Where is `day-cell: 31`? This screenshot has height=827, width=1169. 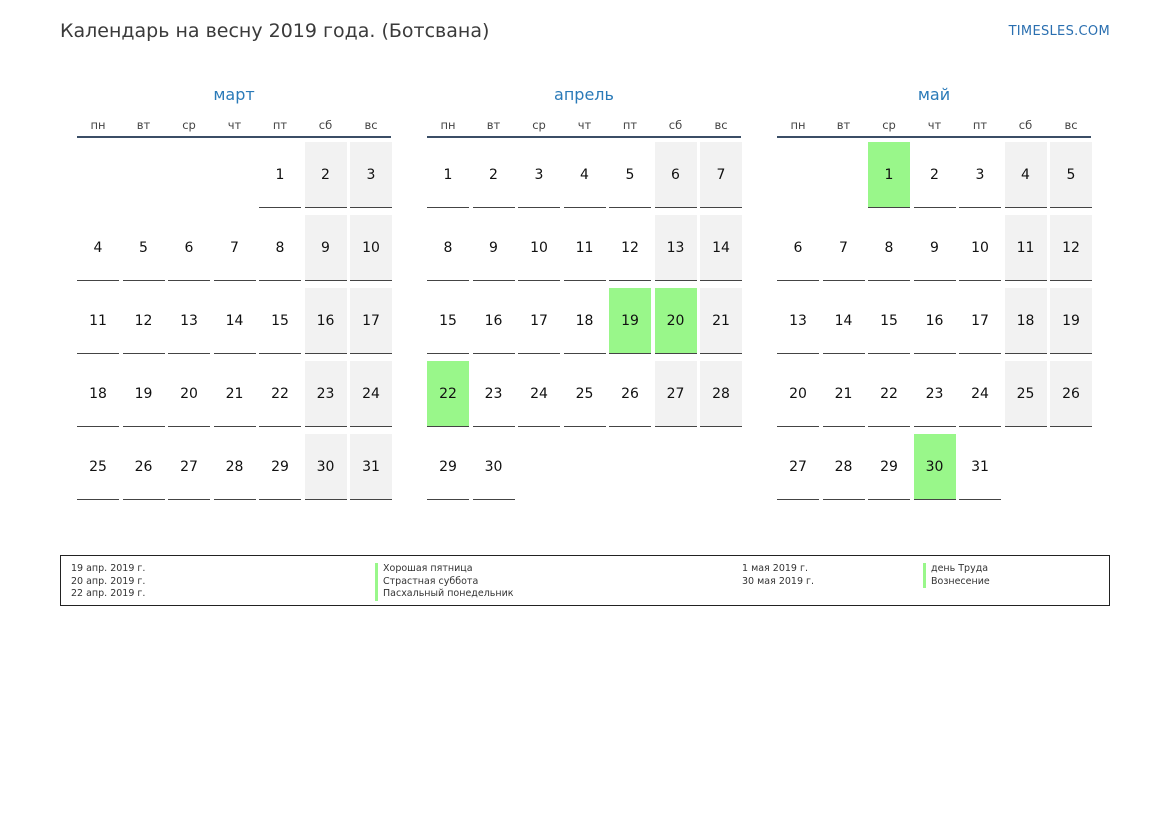 day-cell: 31 is located at coordinates (980, 467).